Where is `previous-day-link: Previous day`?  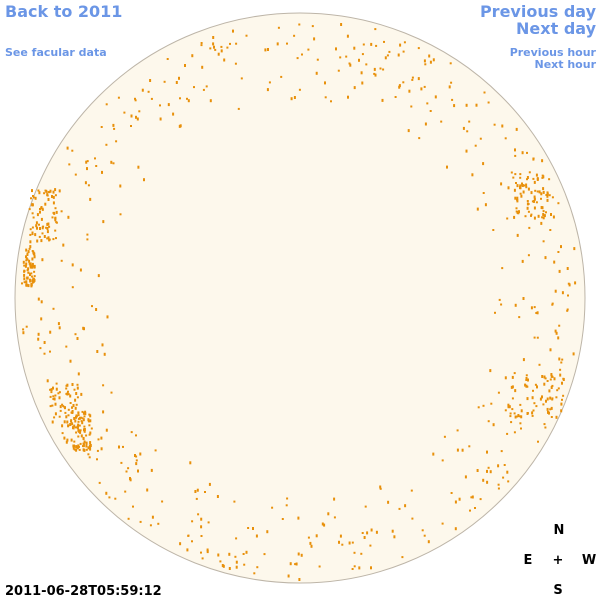
previous-day-link: Previous day is located at coordinates (538, 11).